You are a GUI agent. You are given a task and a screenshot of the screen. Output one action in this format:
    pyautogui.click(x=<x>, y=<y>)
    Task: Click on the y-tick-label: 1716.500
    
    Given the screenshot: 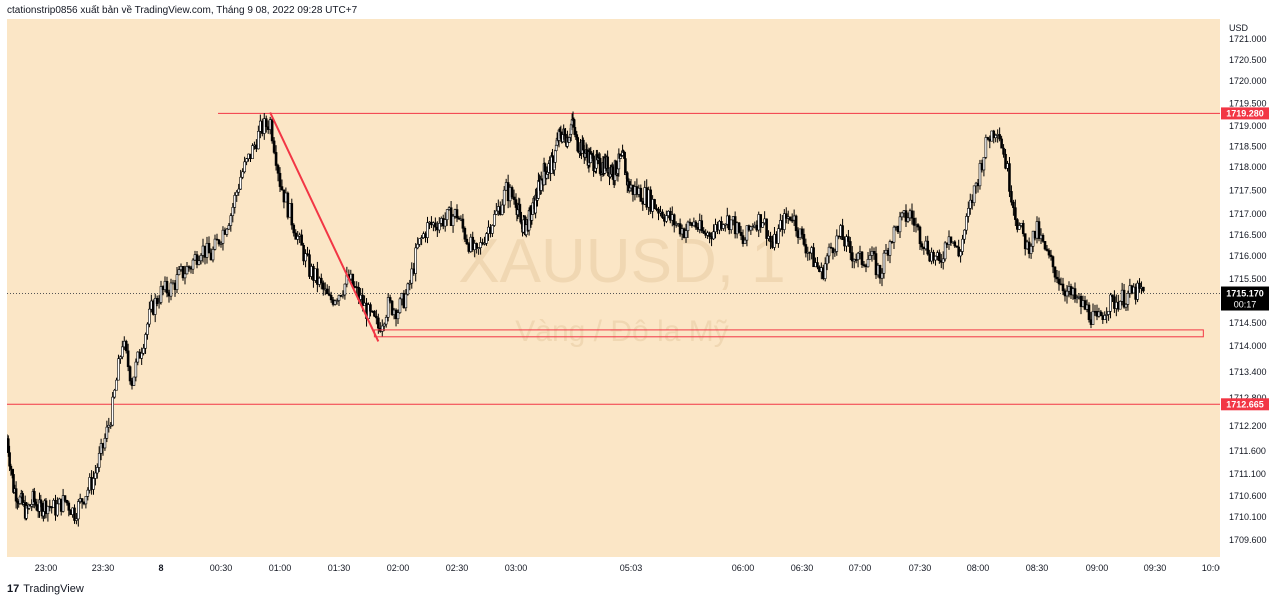 What is the action you would take?
    pyautogui.click(x=1248, y=235)
    